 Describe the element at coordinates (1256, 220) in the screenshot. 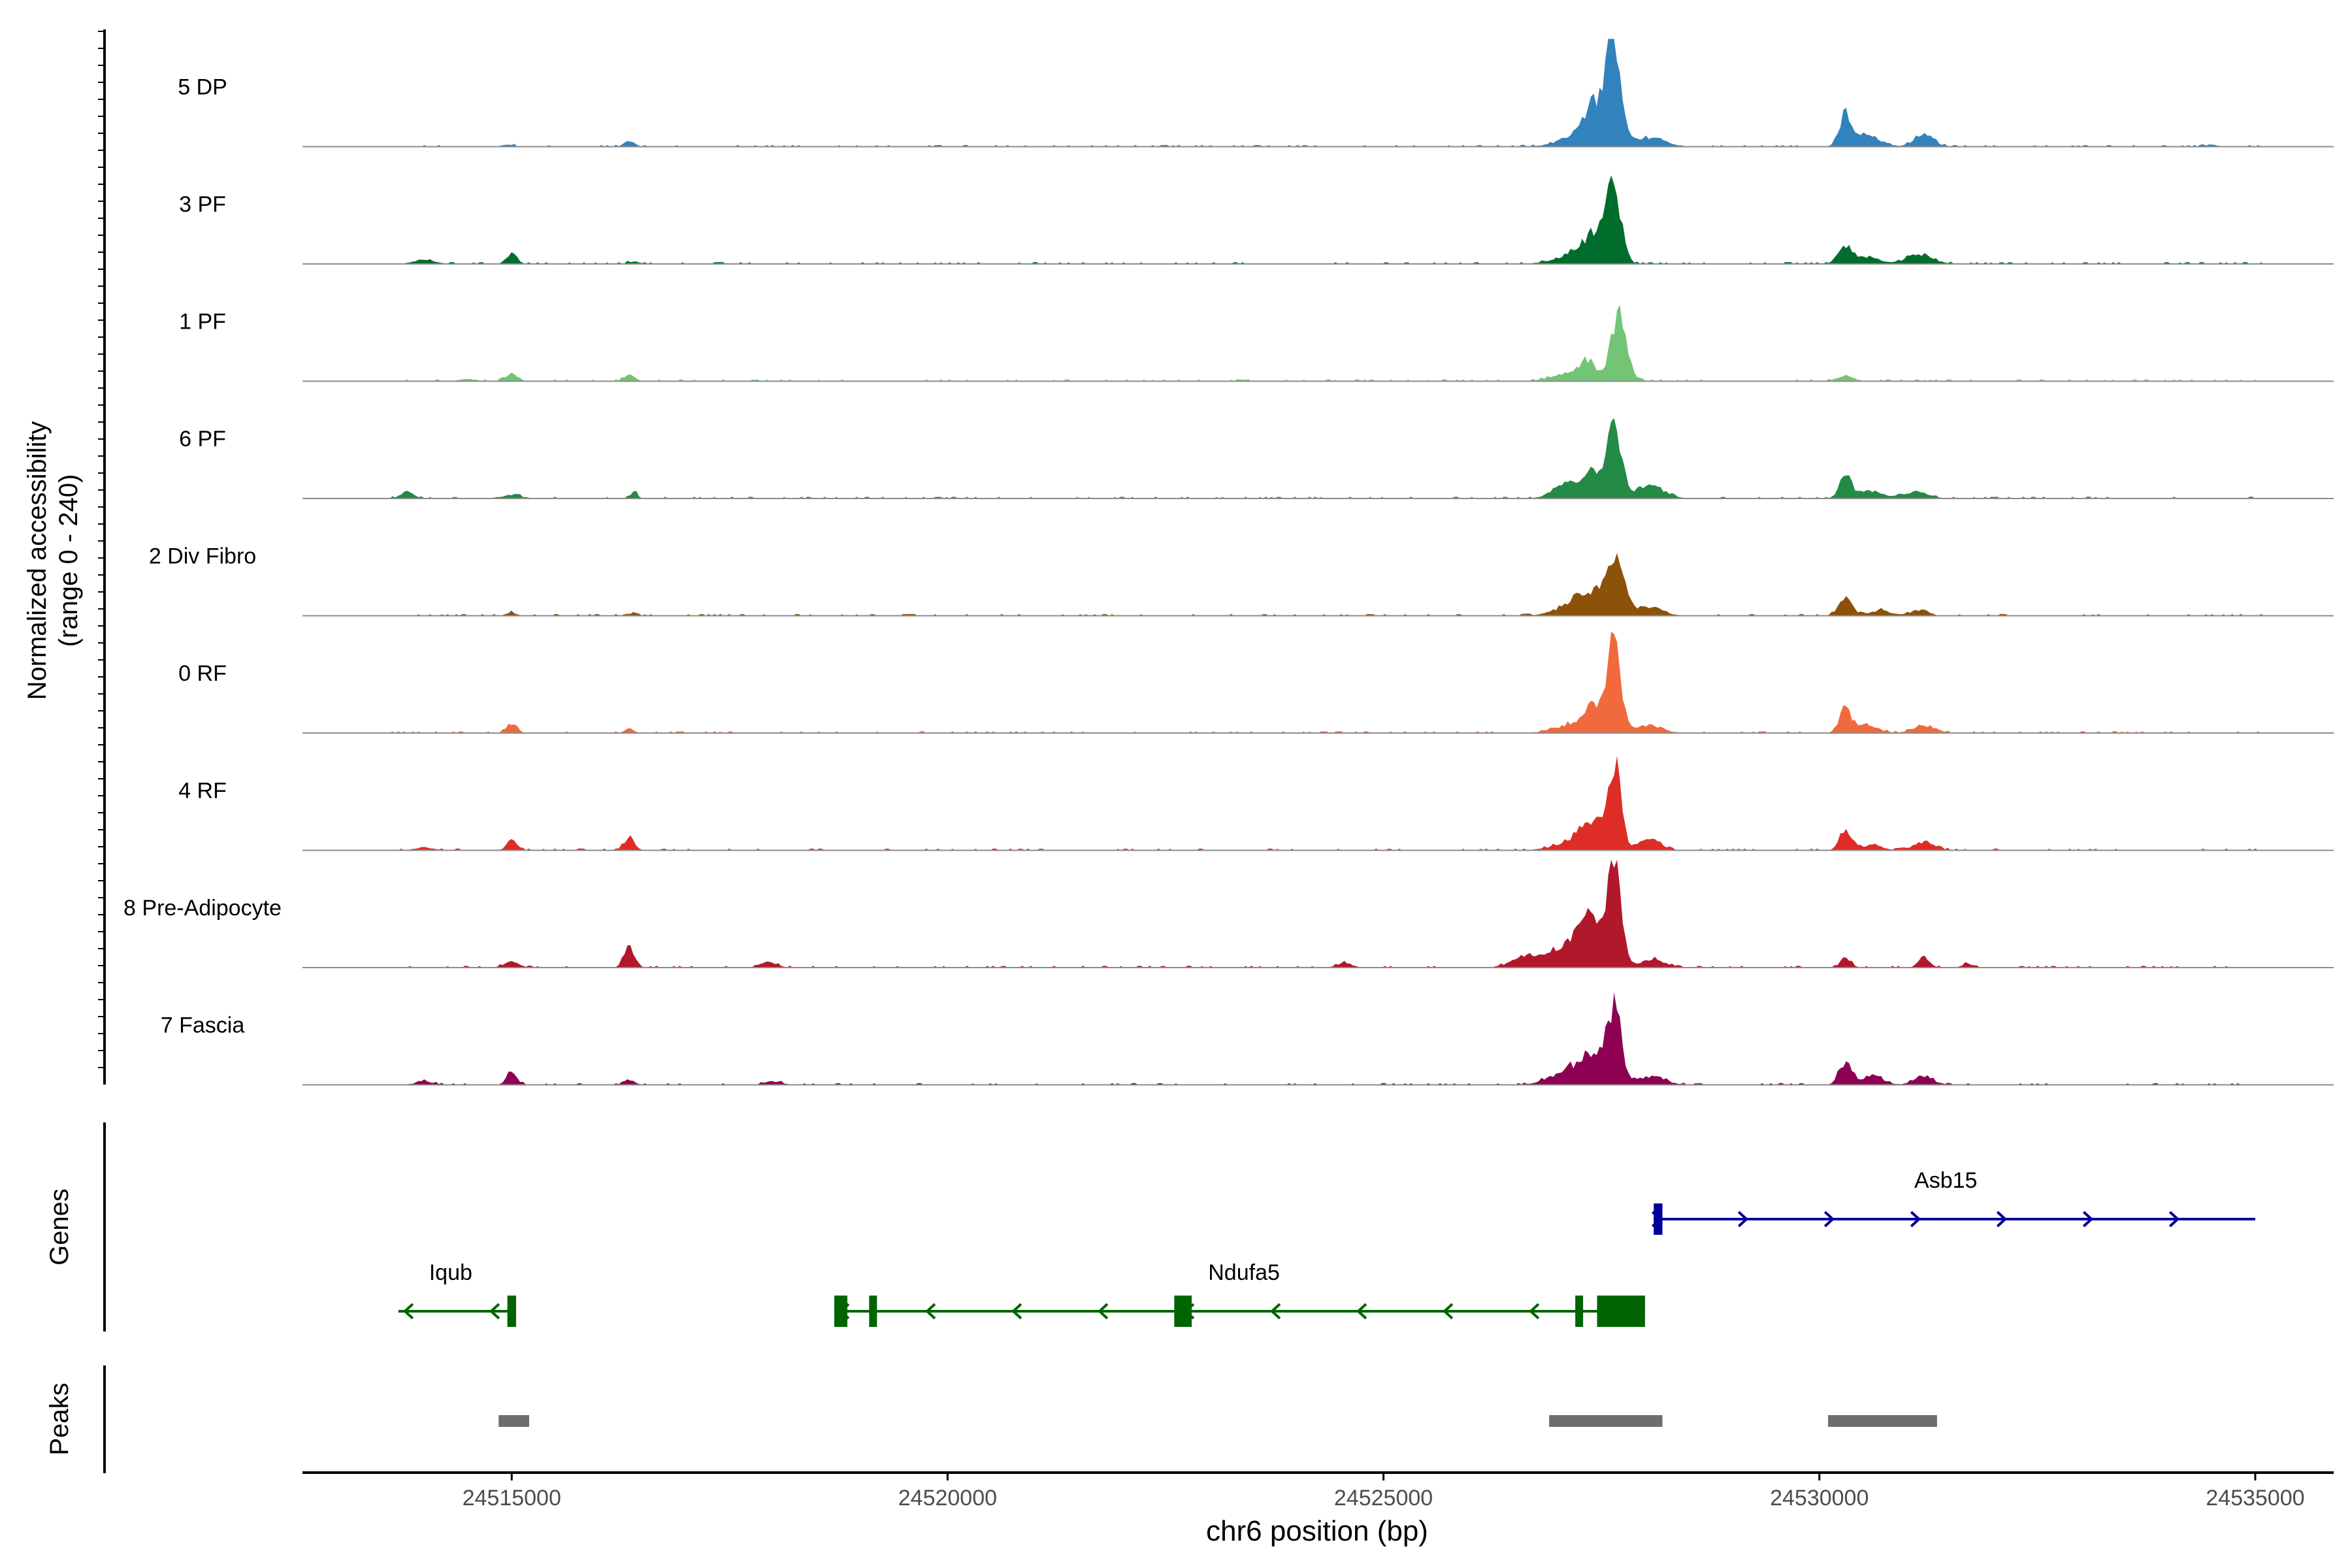

I see `track-3-pf: 3 PF` at that location.